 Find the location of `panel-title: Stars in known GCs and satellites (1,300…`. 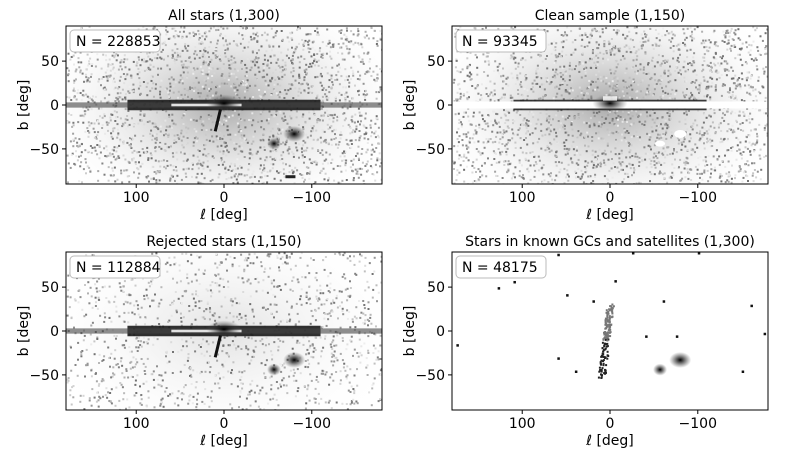

panel-title: Stars in known GCs and satellites (1,300… is located at coordinates (610, 242).